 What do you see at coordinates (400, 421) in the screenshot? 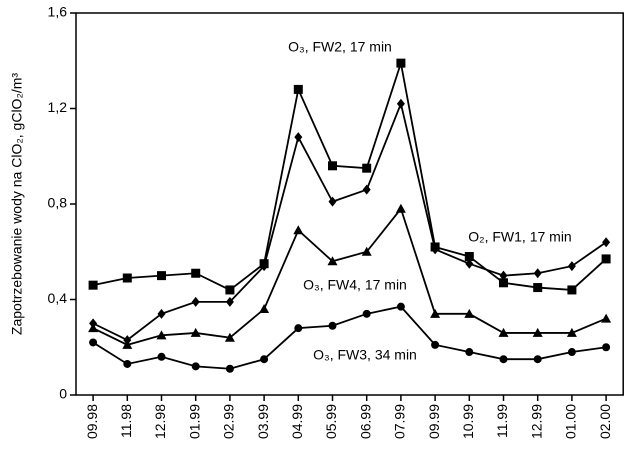
I see `x-tick-label: 07.99` at bounding box center [400, 421].